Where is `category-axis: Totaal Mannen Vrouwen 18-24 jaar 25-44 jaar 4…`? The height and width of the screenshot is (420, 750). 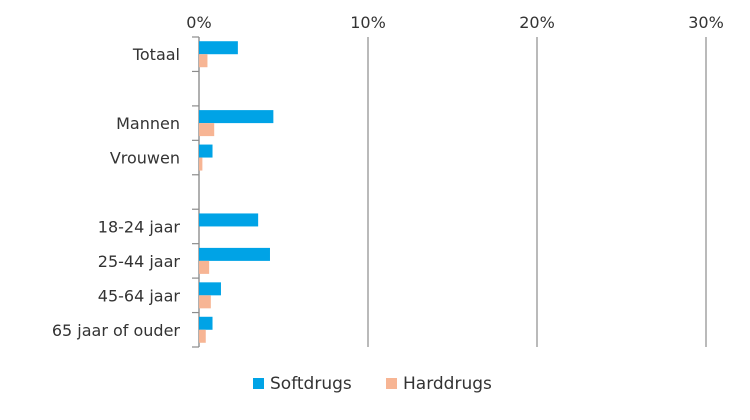 category-axis: Totaal Mannen Vrouwen 18-24 jaar 25-44 jaar 4… is located at coordinates (126, 192).